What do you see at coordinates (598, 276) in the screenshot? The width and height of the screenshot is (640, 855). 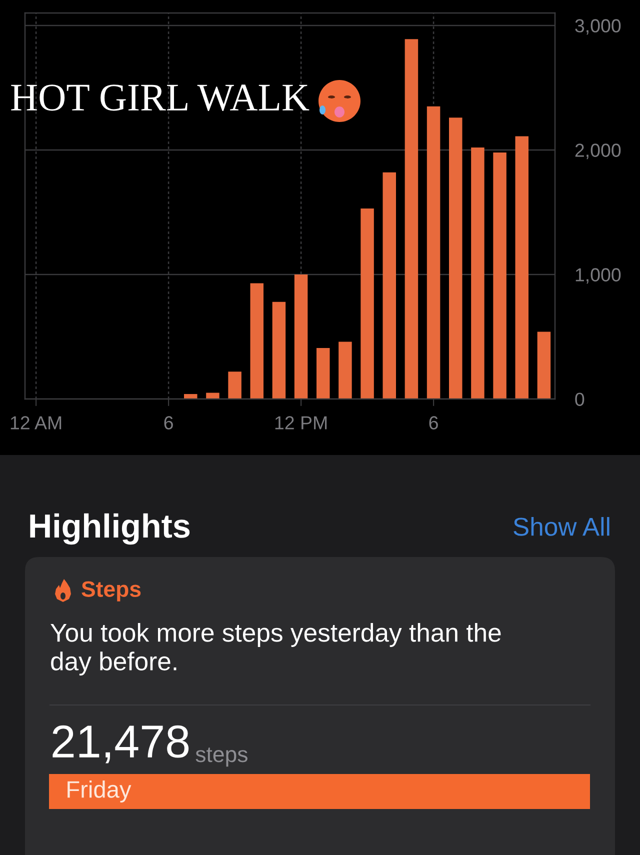 I see `y-tick-label: 1,000` at bounding box center [598, 276].